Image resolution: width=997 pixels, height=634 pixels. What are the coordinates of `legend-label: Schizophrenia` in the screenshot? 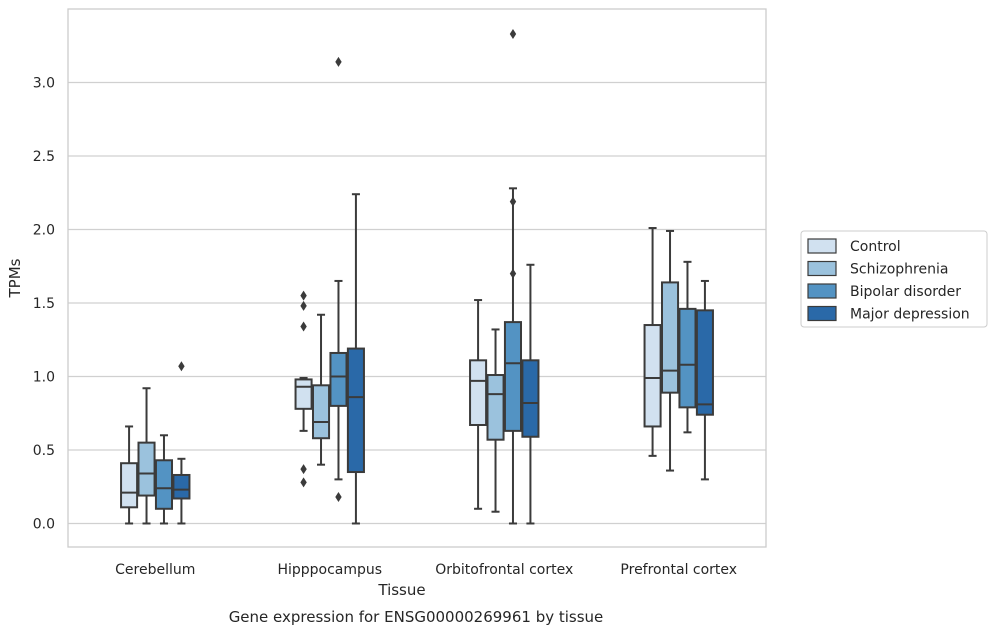 It's located at (899, 270).